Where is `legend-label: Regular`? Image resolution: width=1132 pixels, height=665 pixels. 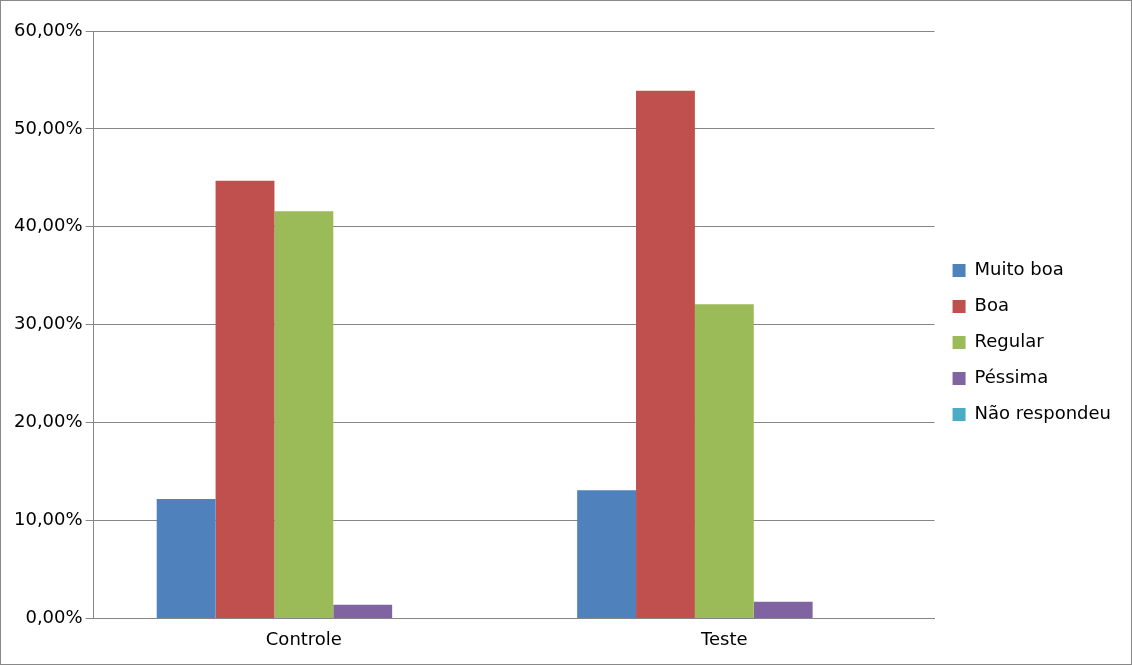
legend-label: Regular is located at coordinates (1009, 341).